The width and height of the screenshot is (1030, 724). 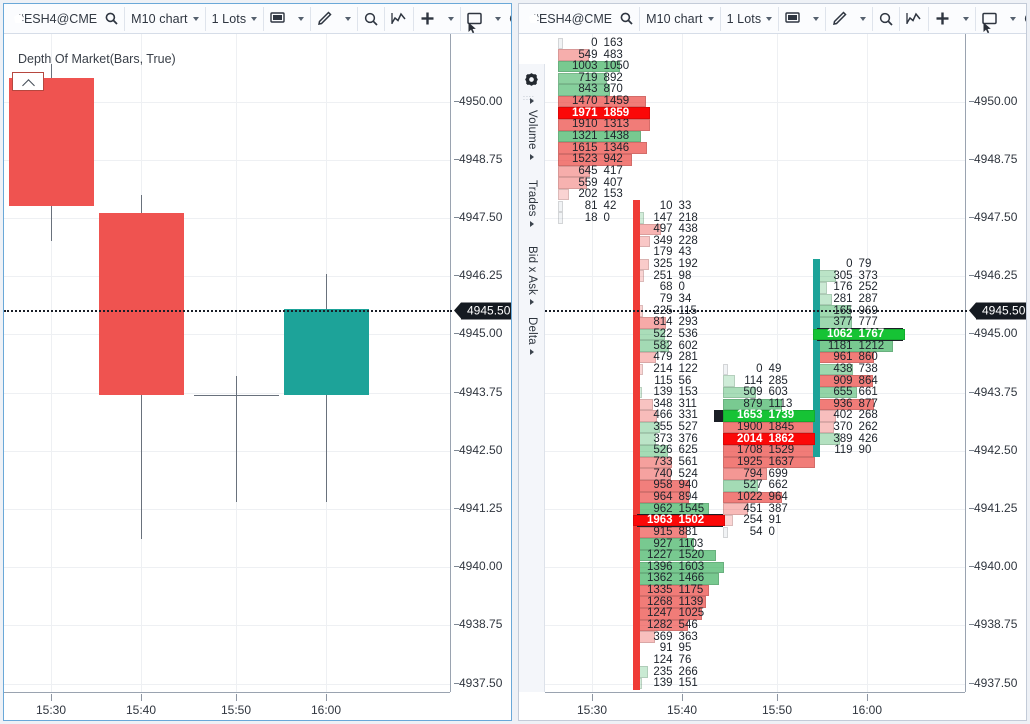 What do you see at coordinates (529, 98) in the screenshot?
I see `drag-dots-icon: ::::` at bounding box center [529, 98].